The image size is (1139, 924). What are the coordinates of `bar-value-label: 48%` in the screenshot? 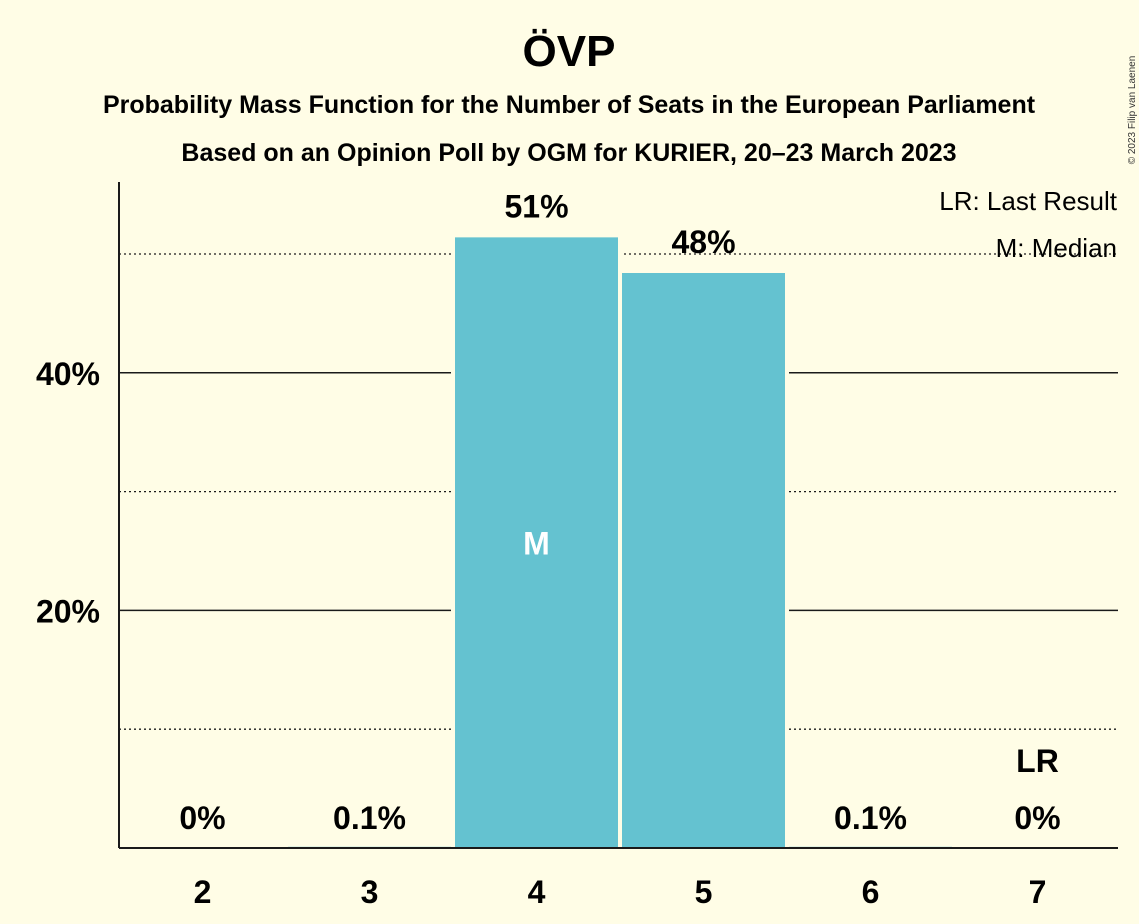 It's located at (703, 242).